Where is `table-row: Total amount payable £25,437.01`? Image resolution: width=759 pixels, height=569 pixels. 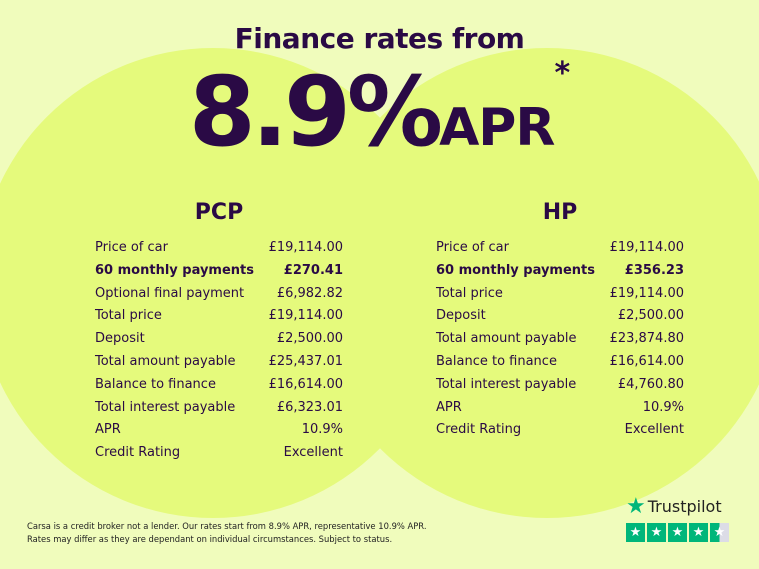
table-row: Total amount payable £25,437.01 is located at coordinates (219, 362).